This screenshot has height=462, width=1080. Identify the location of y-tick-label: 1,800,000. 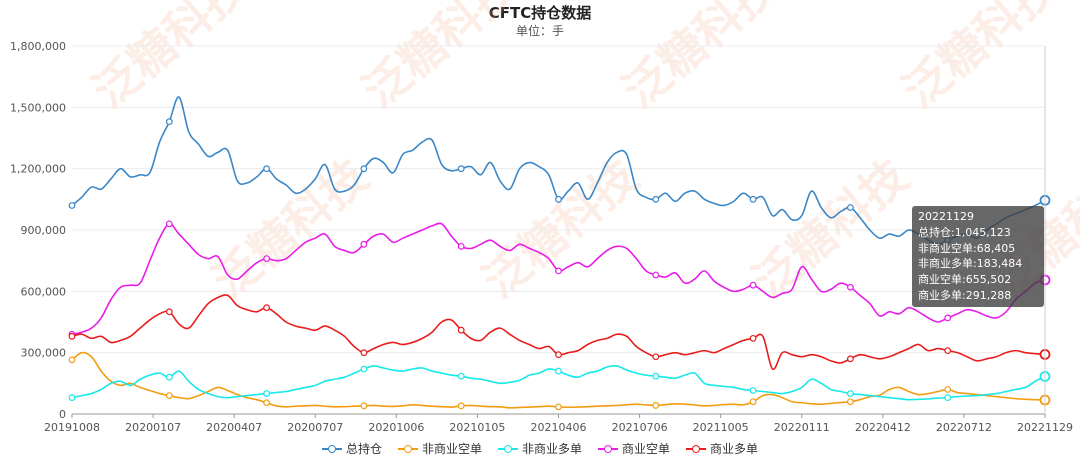
(38, 46).